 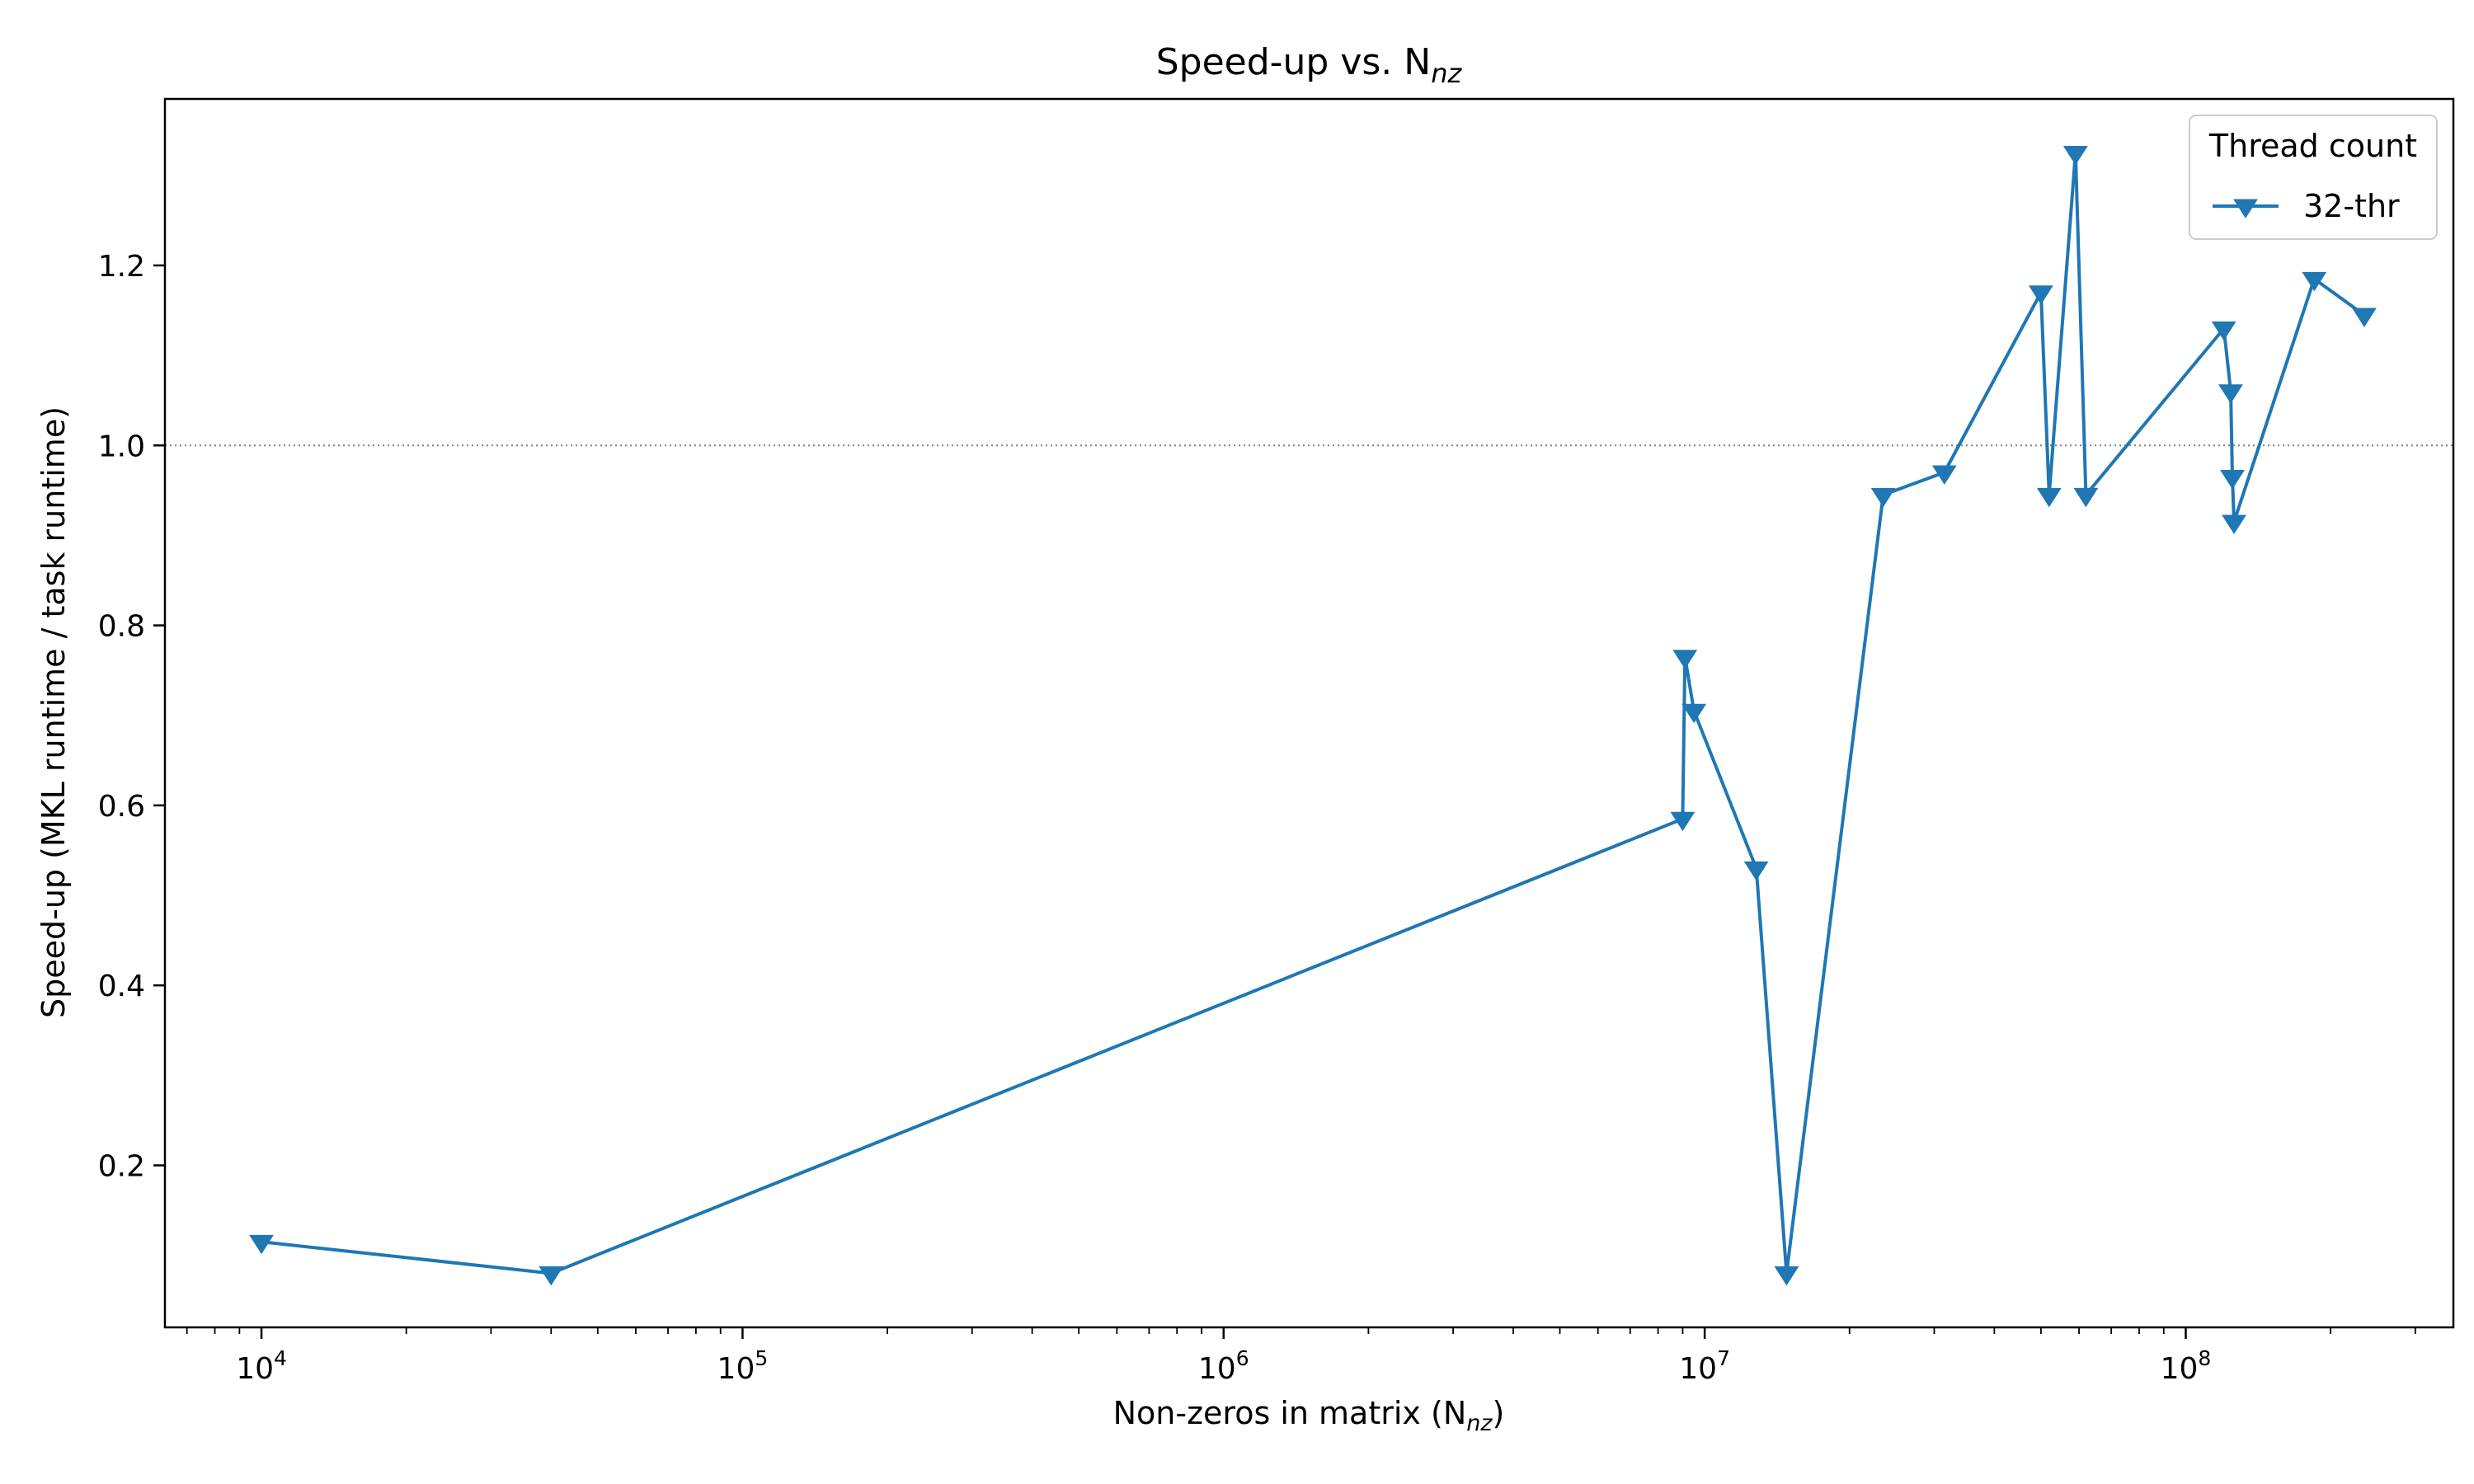 What do you see at coordinates (121, 1167) in the screenshot?
I see `y-tick-label: 0.2` at bounding box center [121, 1167].